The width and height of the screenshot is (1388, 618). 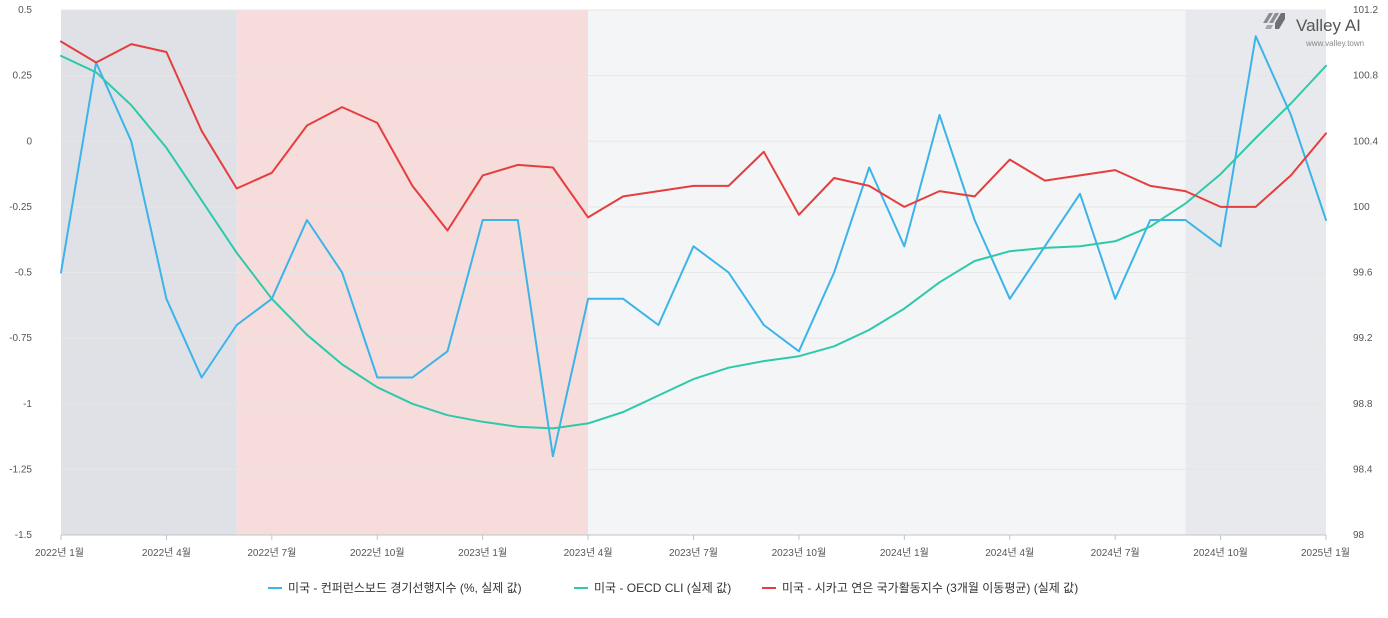 What do you see at coordinates (29, 141) in the screenshot?
I see `y-left-tick-label: 0` at bounding box center [29, 141].